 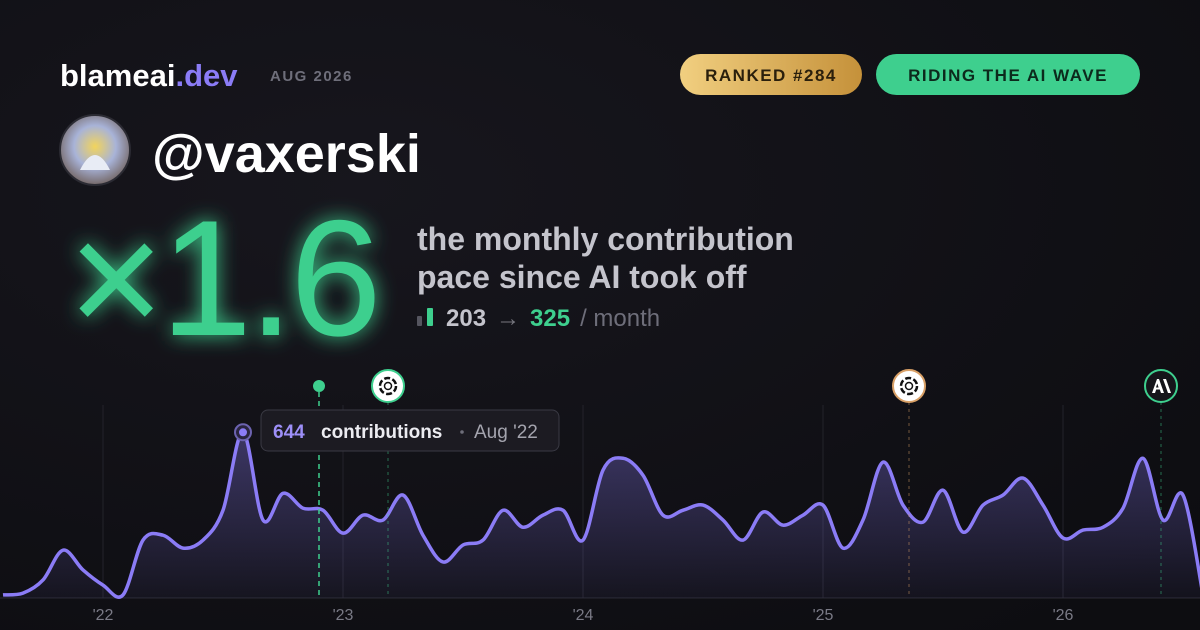 What do you see at coordinates (117, 75) in the screenshot?
I see `brand-name: blameai` at bounding box center [117, 75].